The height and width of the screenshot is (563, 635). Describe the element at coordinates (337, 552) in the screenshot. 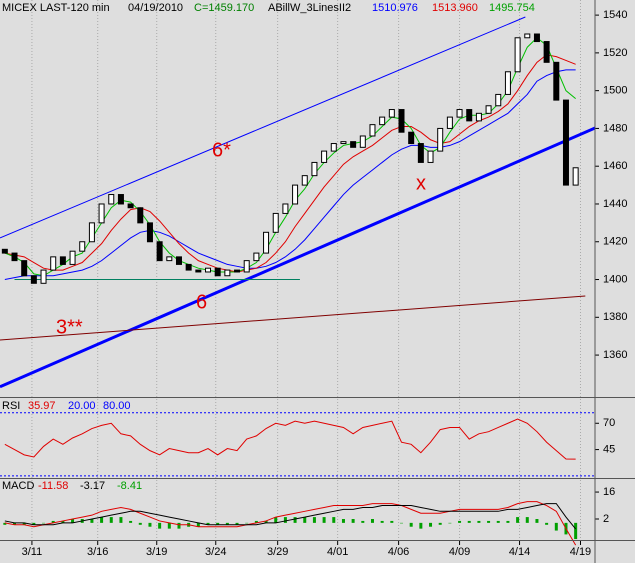

I see `x-tick-label: 4/01` at that location.